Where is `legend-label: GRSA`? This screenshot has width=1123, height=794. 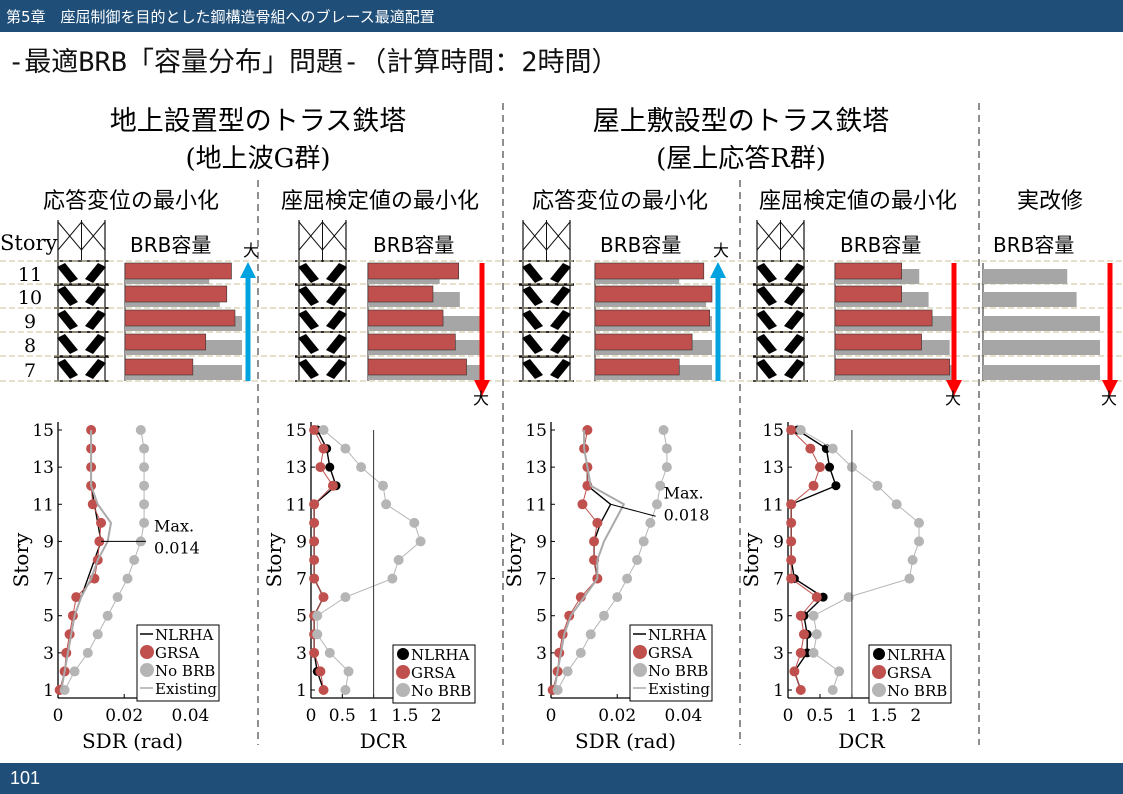
legend-label: GRSA is located at coordinates (909, 673).